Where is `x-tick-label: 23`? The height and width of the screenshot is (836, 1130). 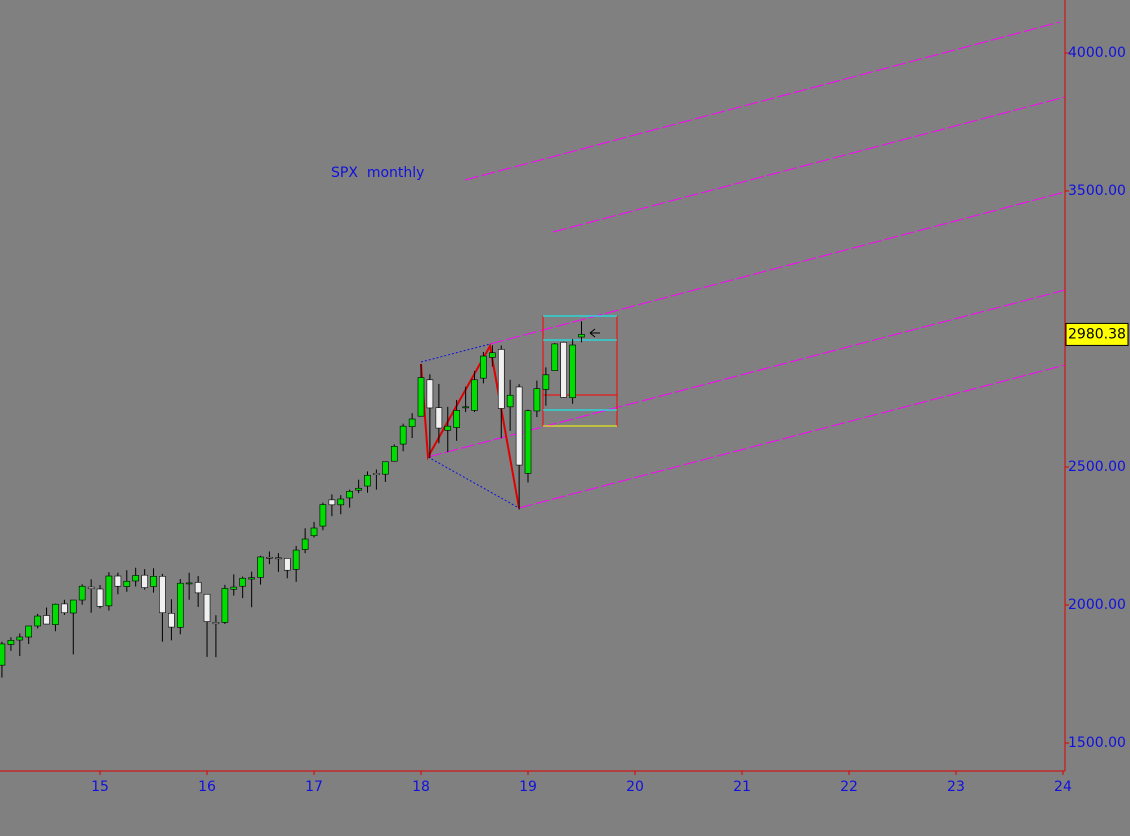
x-tick-label: 23 is located at coordinates (956, 787).